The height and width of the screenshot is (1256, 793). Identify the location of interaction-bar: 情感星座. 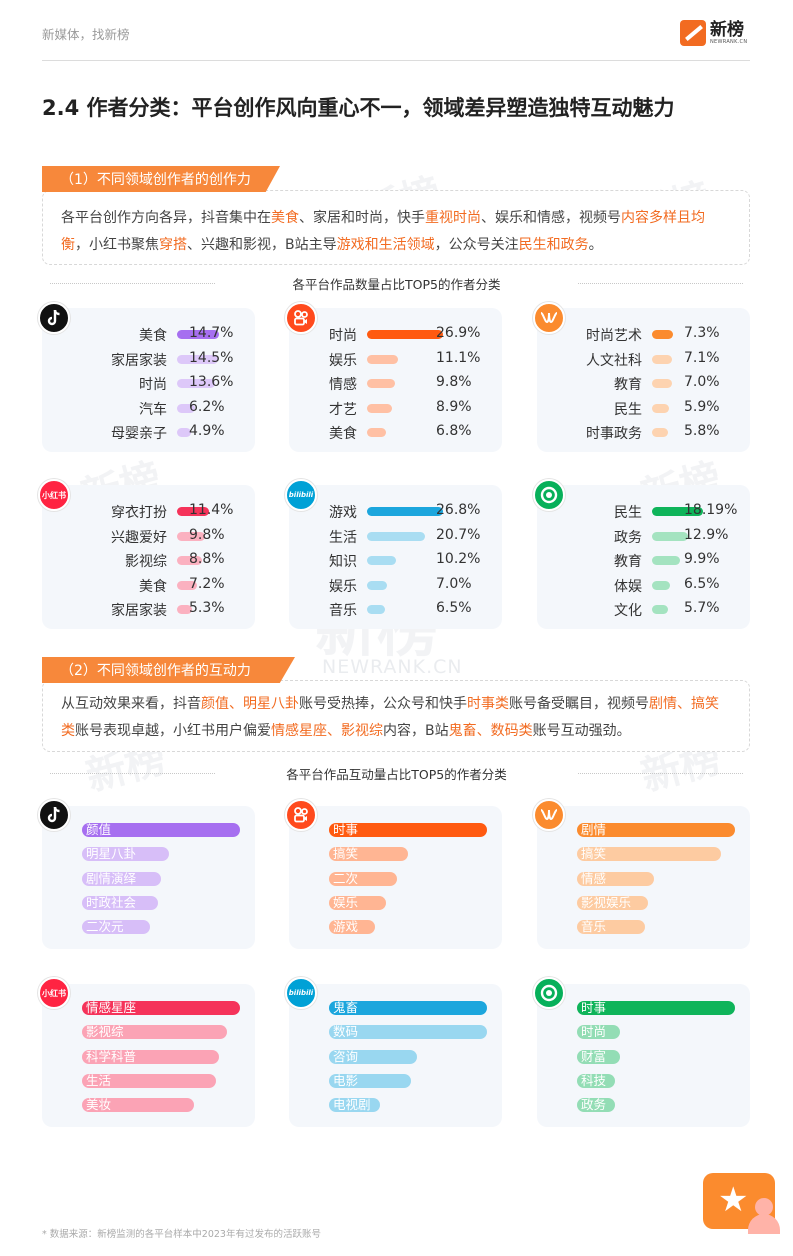
(161, 1008).